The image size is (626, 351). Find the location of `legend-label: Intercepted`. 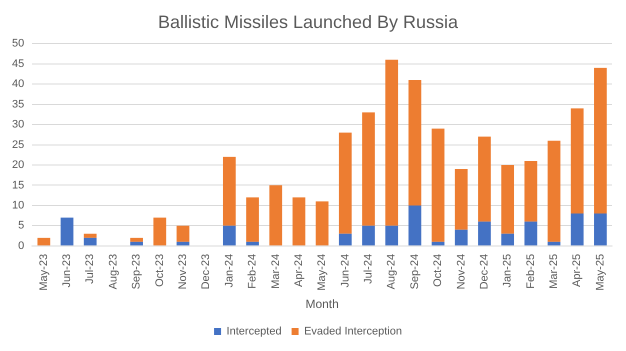

legend-label: Intercepted is located at coordinates (254, 332).